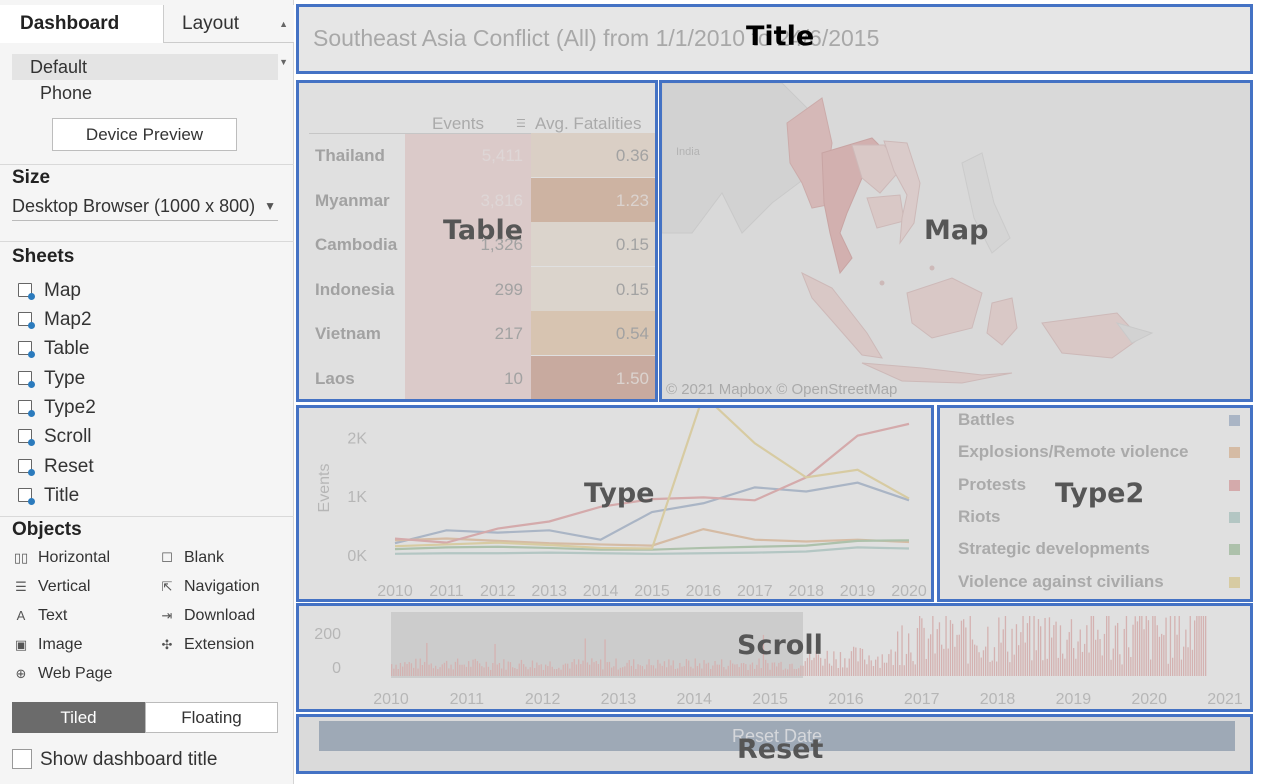 The width and height of the screenshot is (1262, 784). What do you see at coordinates (82, 24) in the screenshot?
I see `tab-dashboard: Dashboard` at bounding box center [82, 24].